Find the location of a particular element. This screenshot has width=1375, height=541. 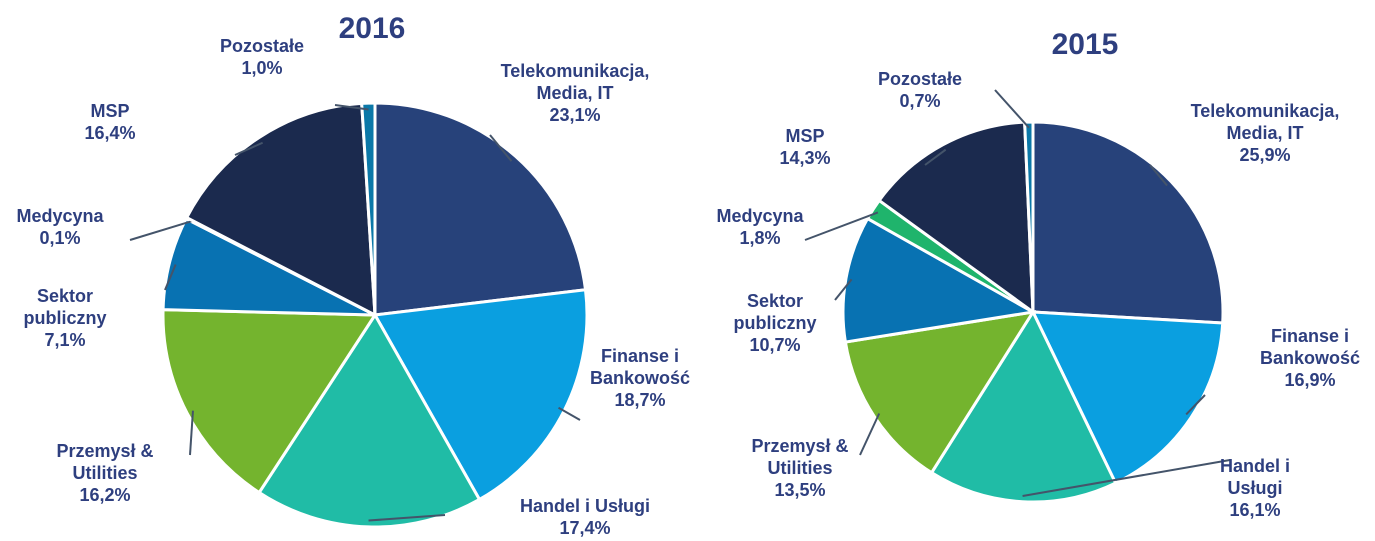

chart-title: 2015 is located at coordinates (1085, 44).